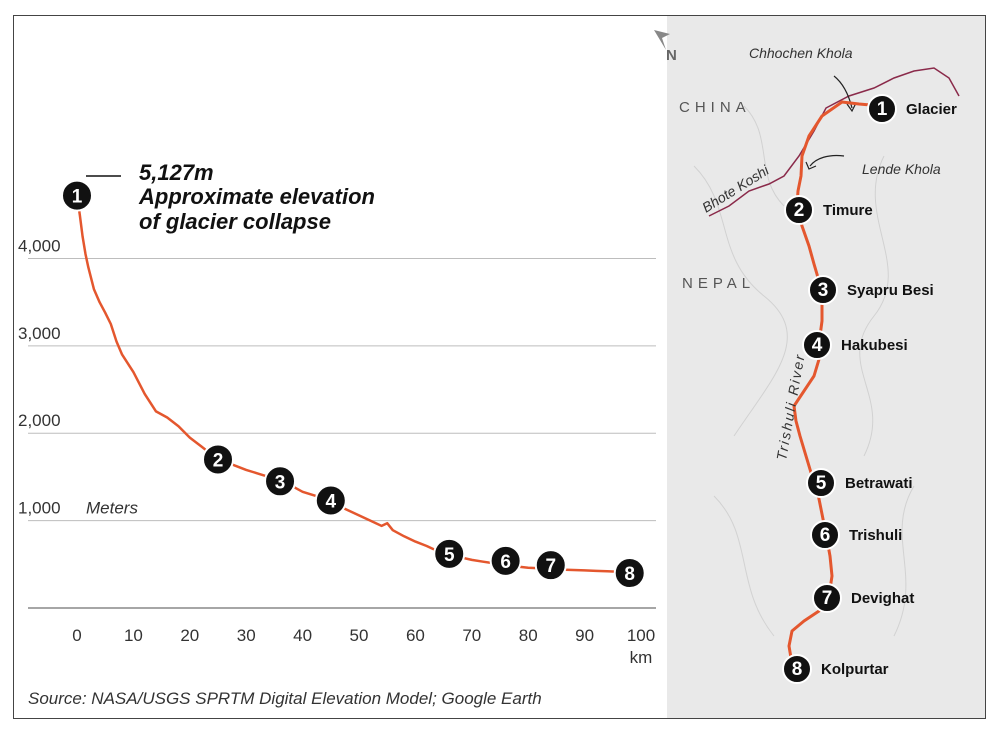 This screenshot has height=732, width=1000. I want to click on river-label-chhochen: Chhochen Khola, so click(801, 53).